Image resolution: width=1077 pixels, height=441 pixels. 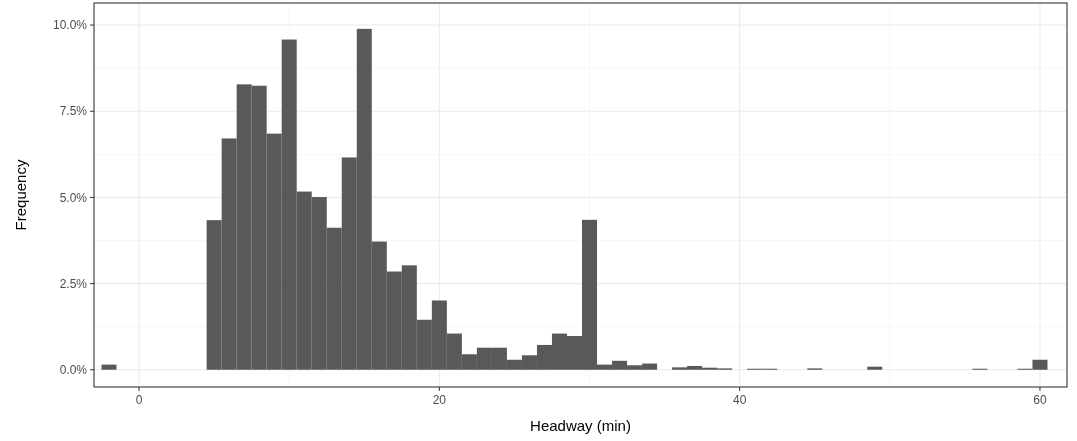 I want to click on y-tick-label: 2.5%, so click(x=73, y=283).